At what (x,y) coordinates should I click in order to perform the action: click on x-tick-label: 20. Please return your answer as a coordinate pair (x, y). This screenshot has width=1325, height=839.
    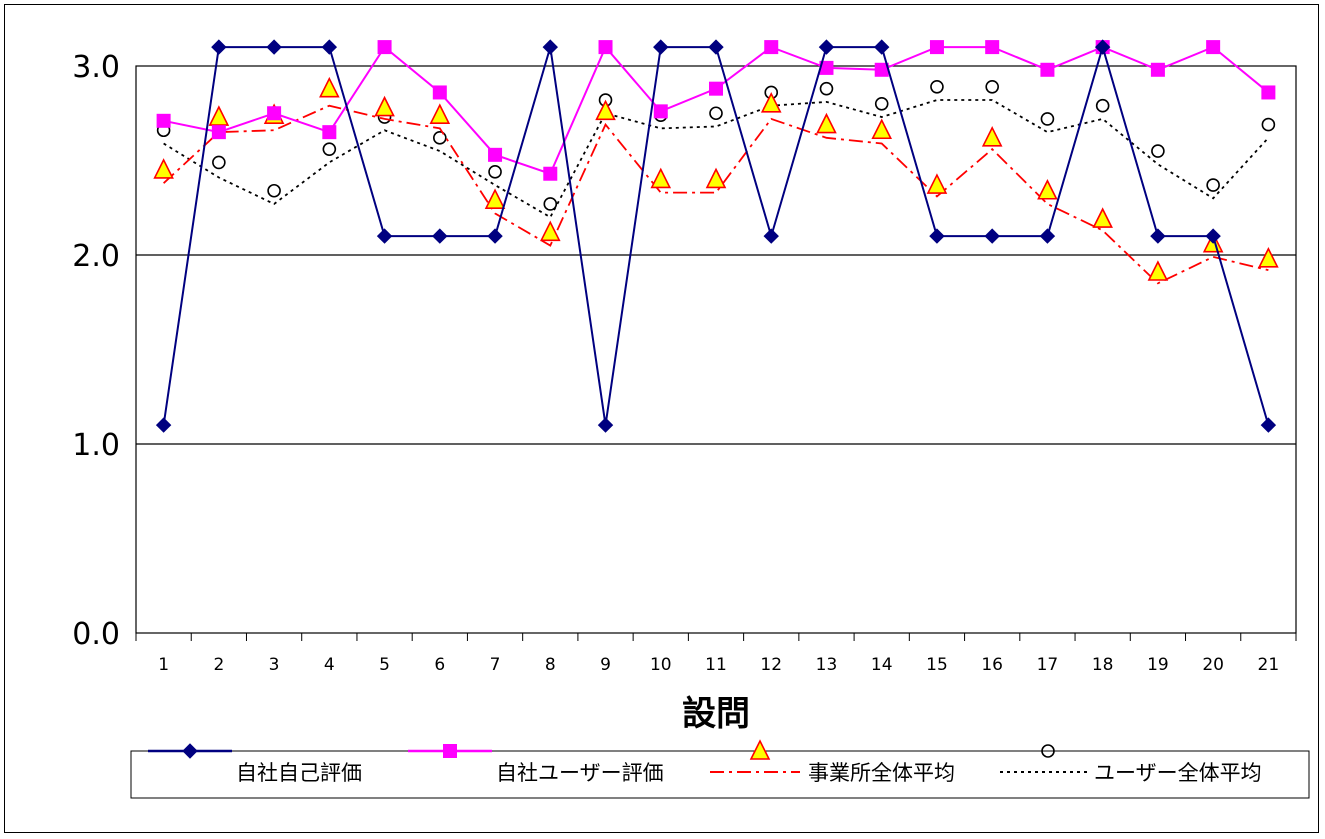
    Looking at the image, I should click on (1213, 665).